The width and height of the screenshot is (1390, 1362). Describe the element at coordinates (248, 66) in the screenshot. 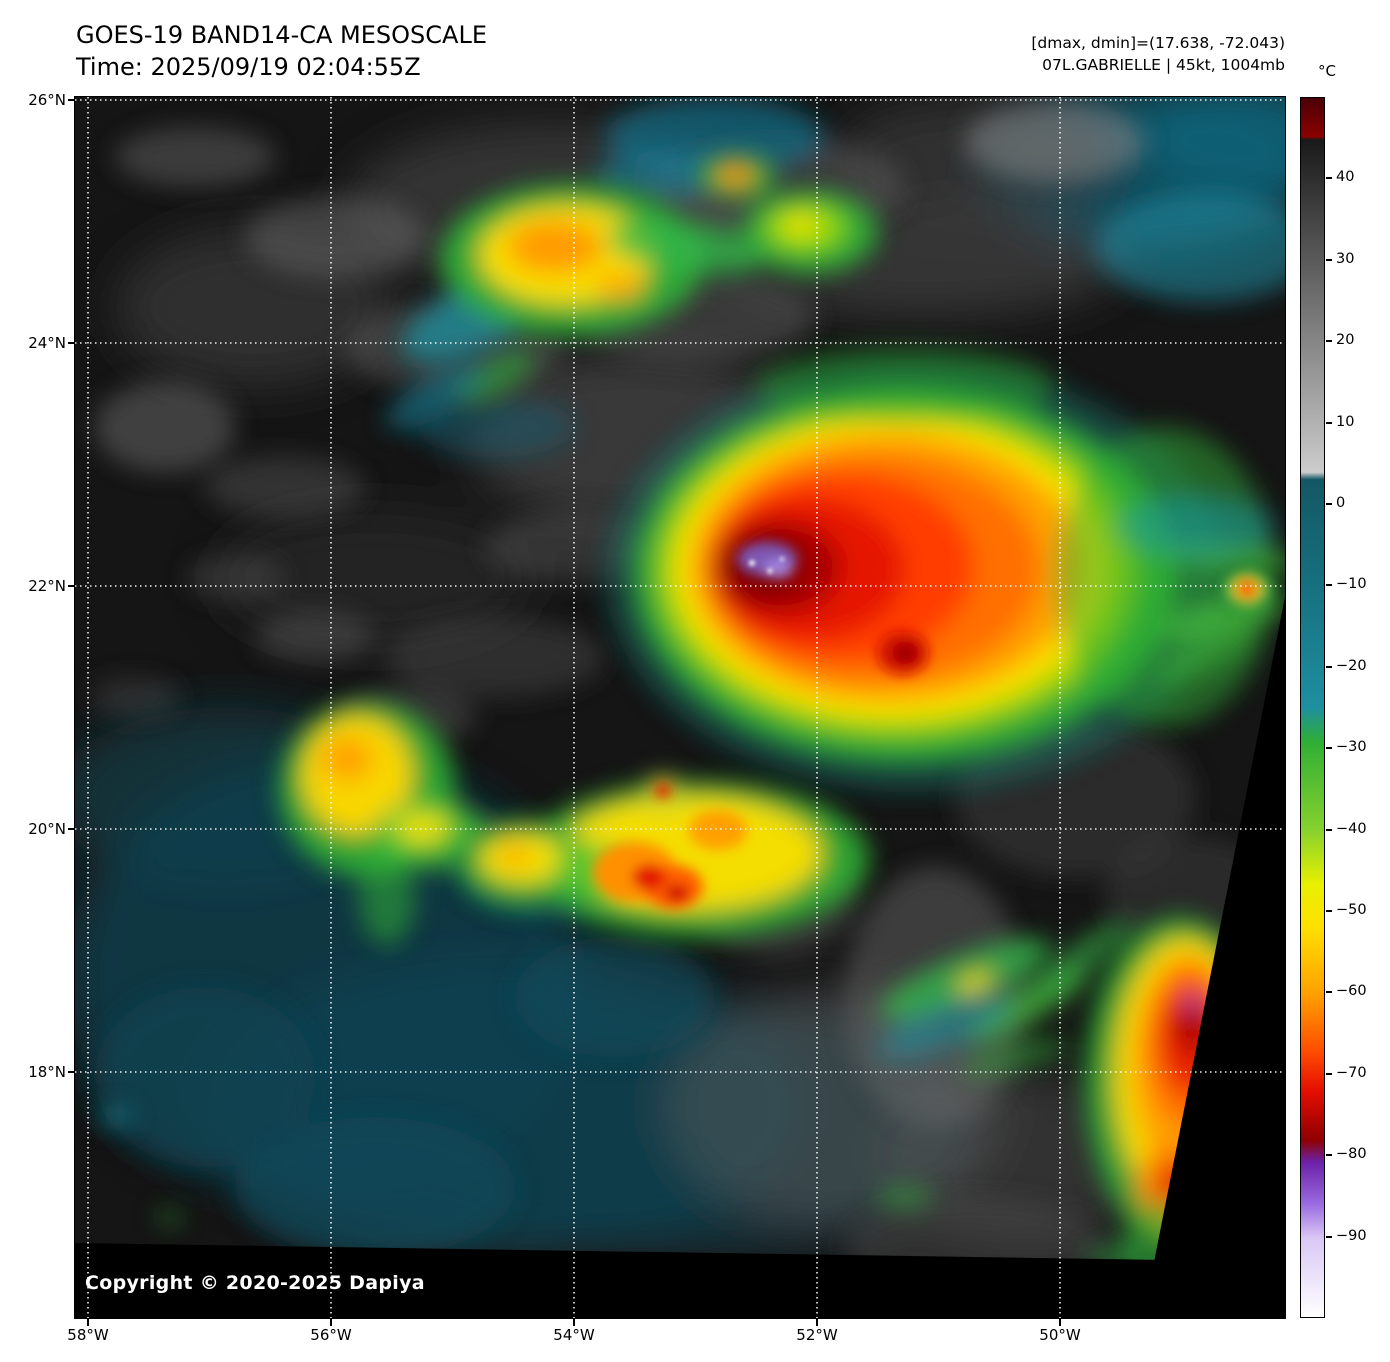

I see `timestamp: Time: 2025/09/19 02:04:55Z` at that location.